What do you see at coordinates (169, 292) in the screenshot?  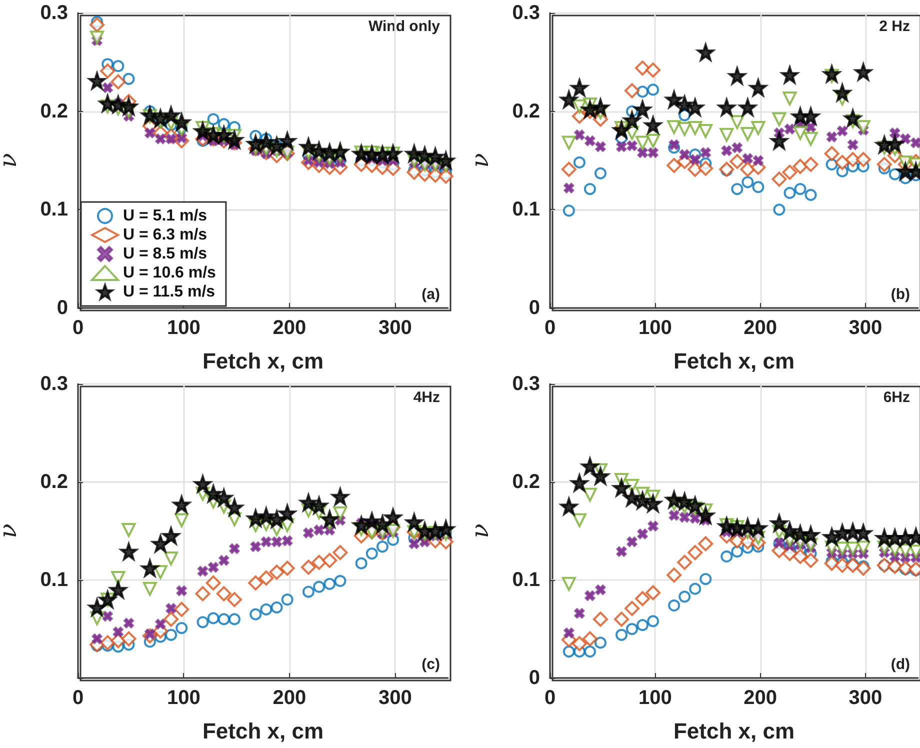 I see `legend-label: U = 11.5 m/s` at bounding box center [169, 292].